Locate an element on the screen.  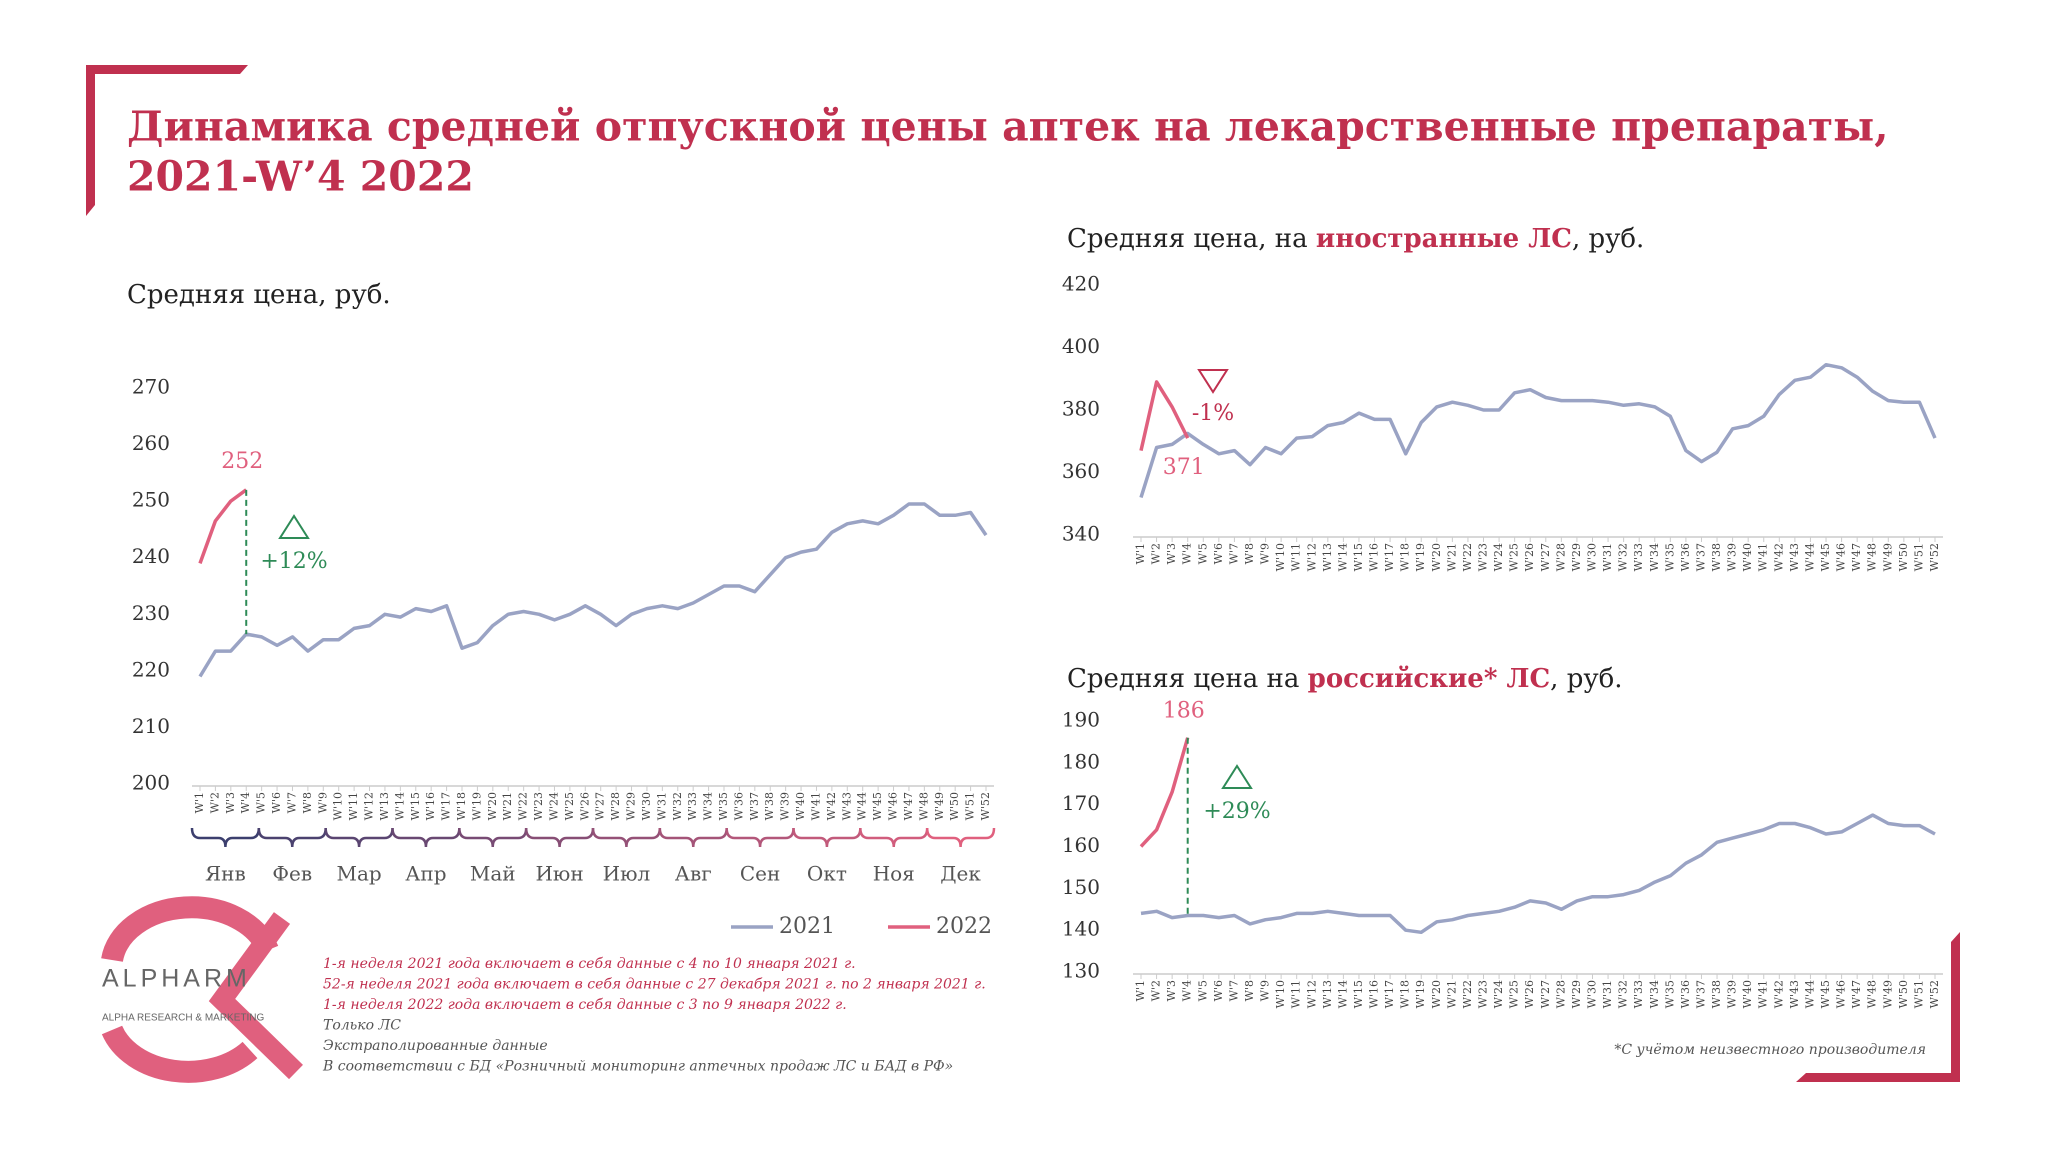
x-tick-label: W'15 is located at coordinates (1358, 557).